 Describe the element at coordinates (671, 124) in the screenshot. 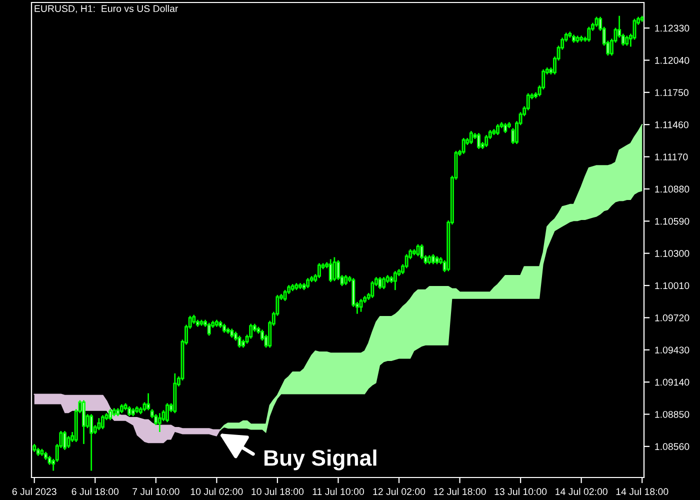

I see `y-tick-label: 1.11460` at that location.